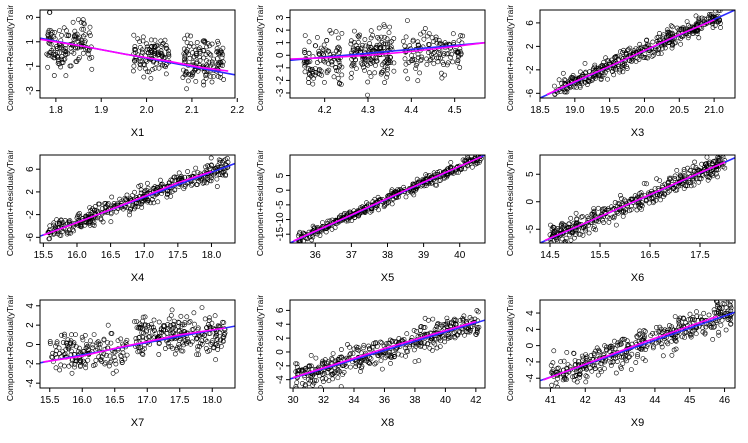 Image resolution: width=748 pixels, height=443 pixels. Describe the element at coordinates (280, 219) in the screenshot. I see `y-tick-label: -10` at that location.